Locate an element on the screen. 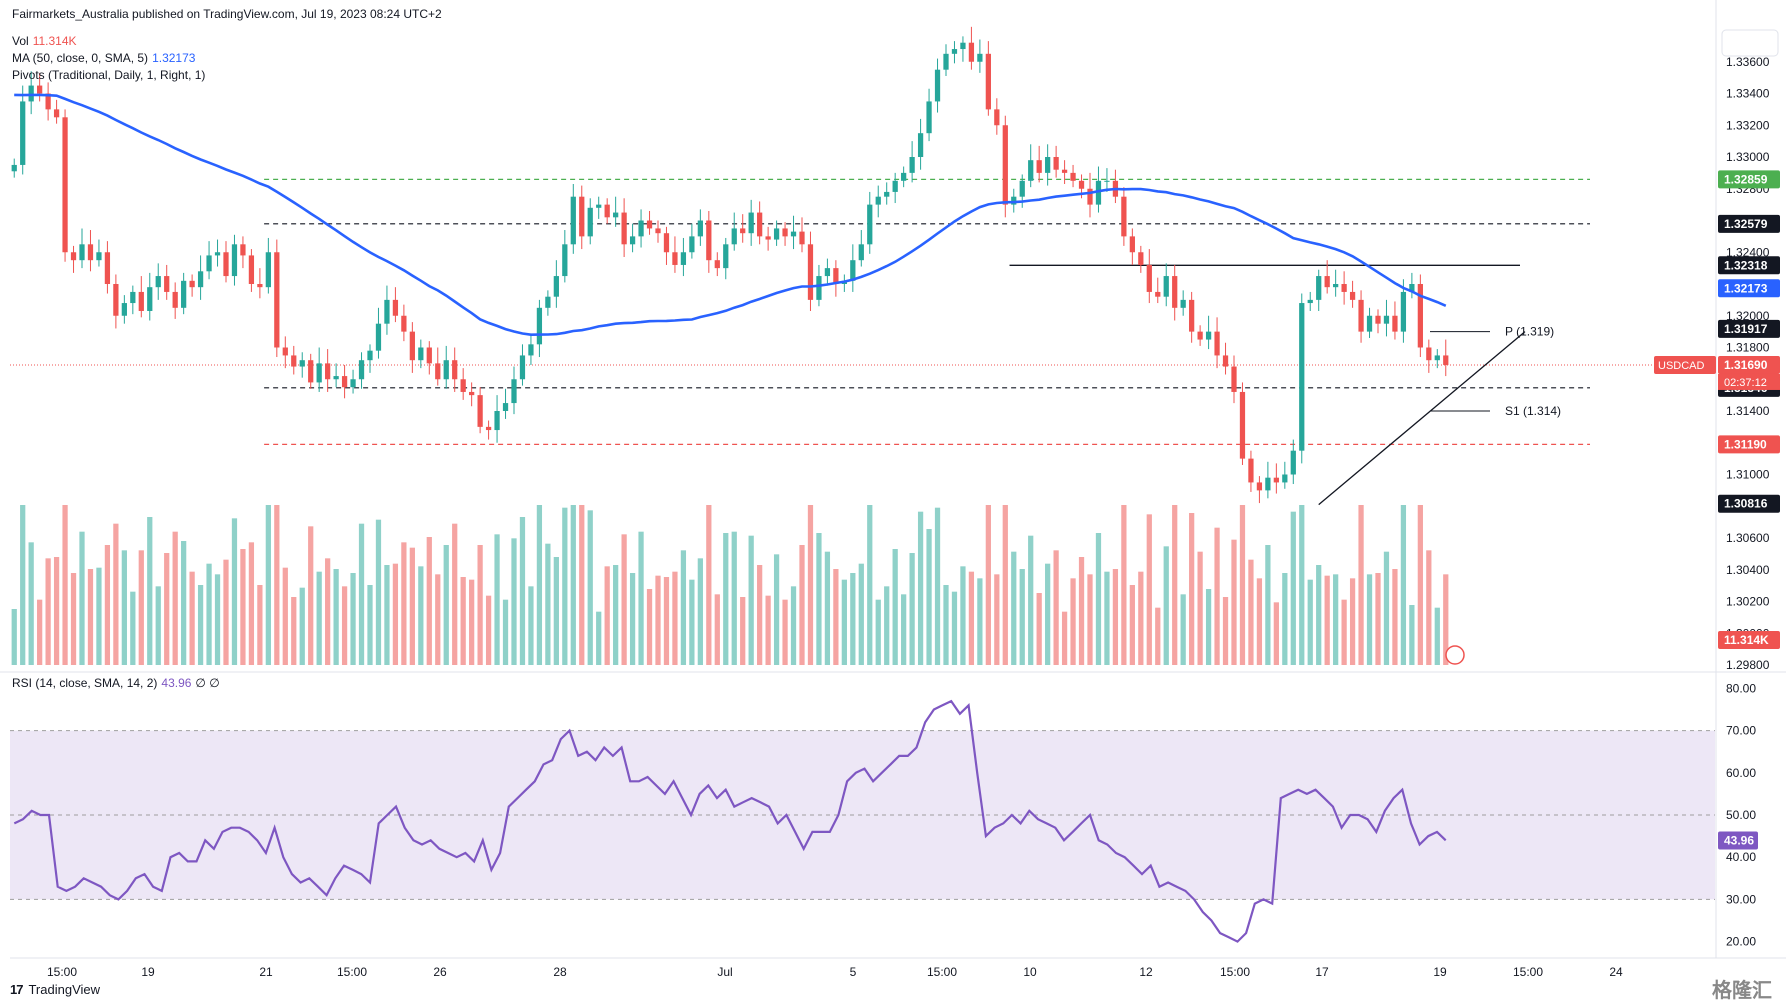 The image size is (1786, 1006). tradingview-logo: 17 TradingView is located at coordinates (55, 989).